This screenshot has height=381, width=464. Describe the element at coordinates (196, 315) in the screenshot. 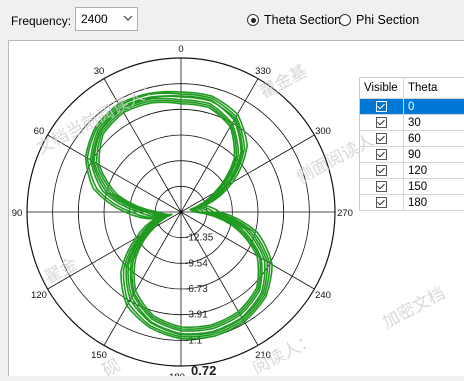

I see `radial-tick-label: -3.91` at that location.